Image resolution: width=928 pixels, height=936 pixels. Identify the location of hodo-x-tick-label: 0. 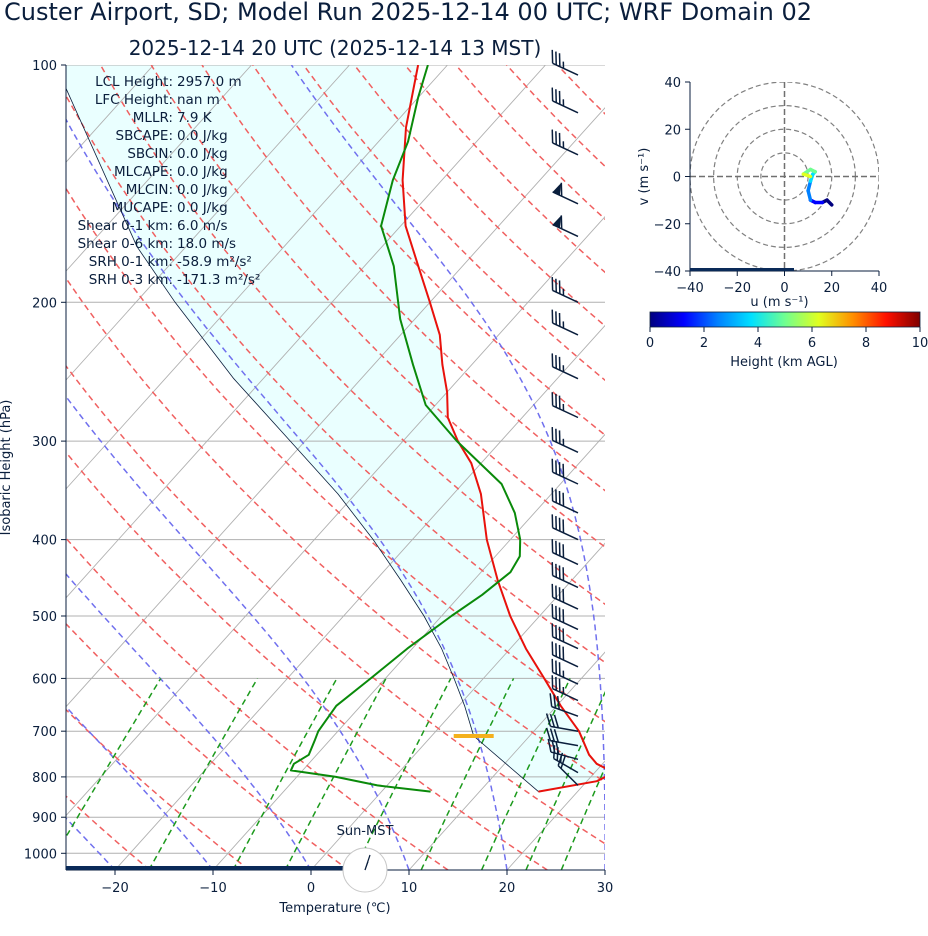
(784, 288).